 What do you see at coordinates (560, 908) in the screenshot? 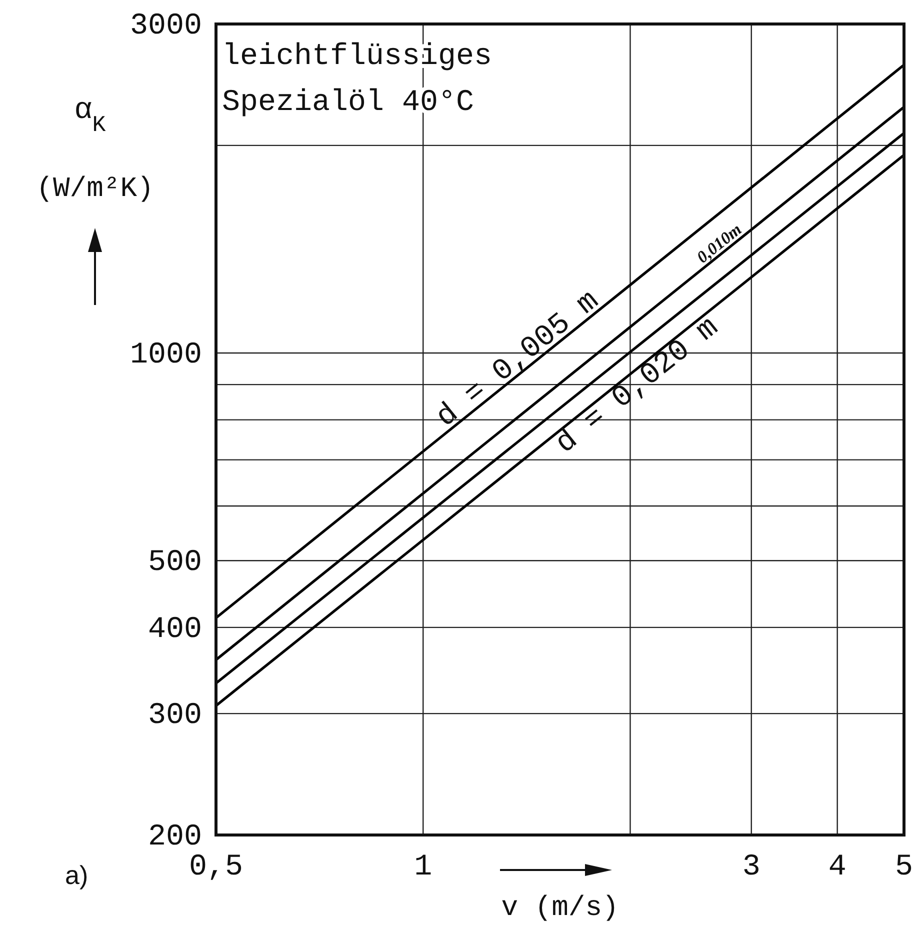
I see `x-axis-title: v (m/s)` at bounding box center [560, 908].